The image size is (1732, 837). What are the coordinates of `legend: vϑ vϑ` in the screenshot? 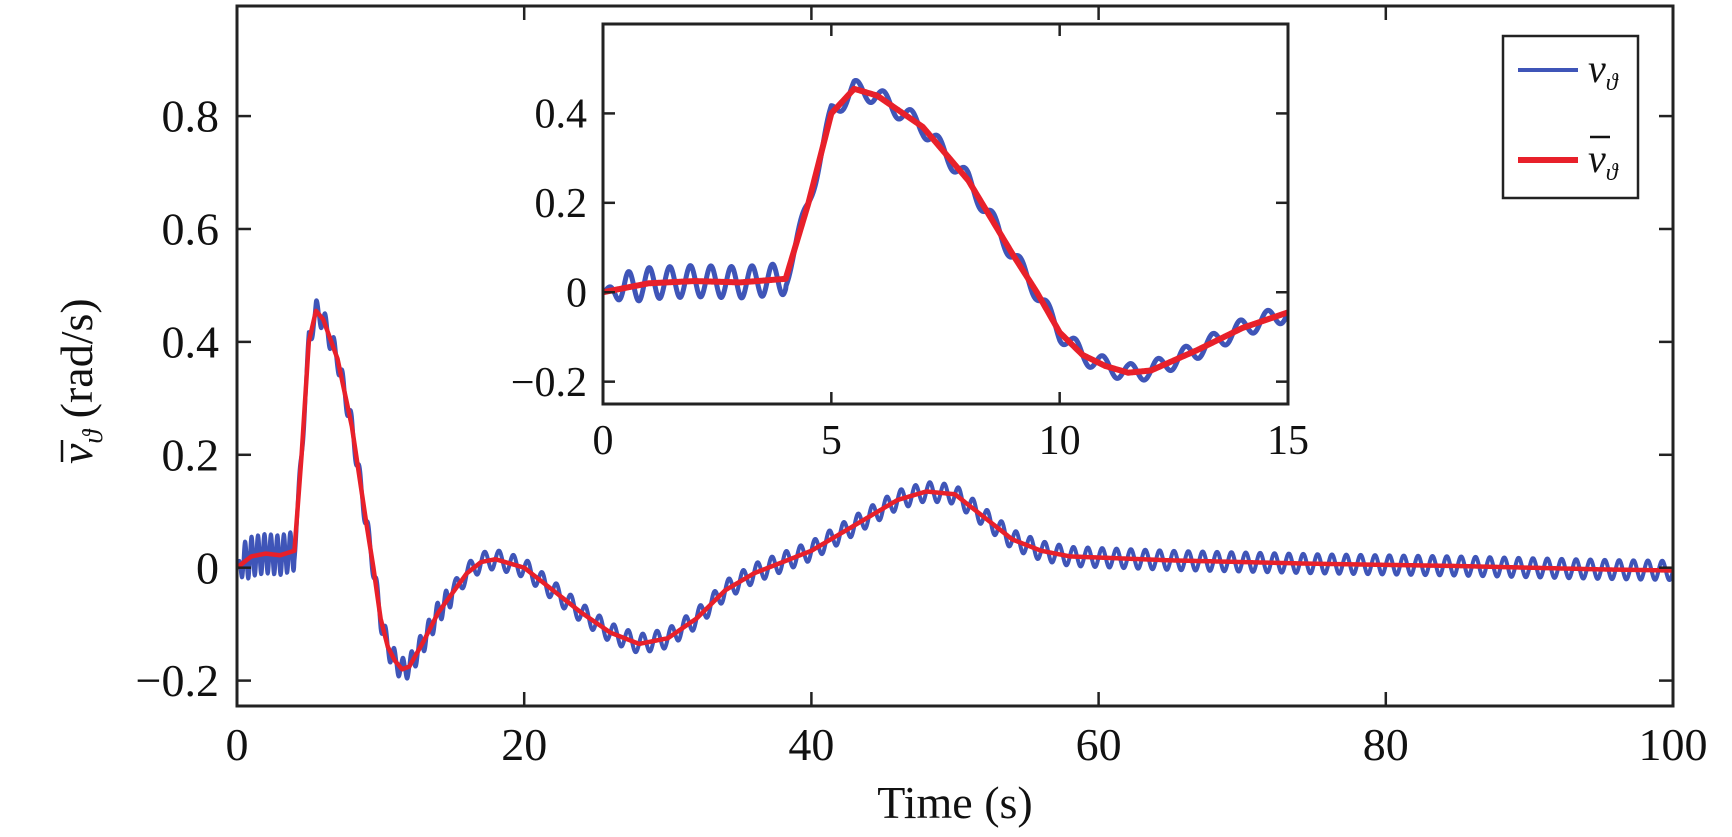 It's located at (1570, 117).